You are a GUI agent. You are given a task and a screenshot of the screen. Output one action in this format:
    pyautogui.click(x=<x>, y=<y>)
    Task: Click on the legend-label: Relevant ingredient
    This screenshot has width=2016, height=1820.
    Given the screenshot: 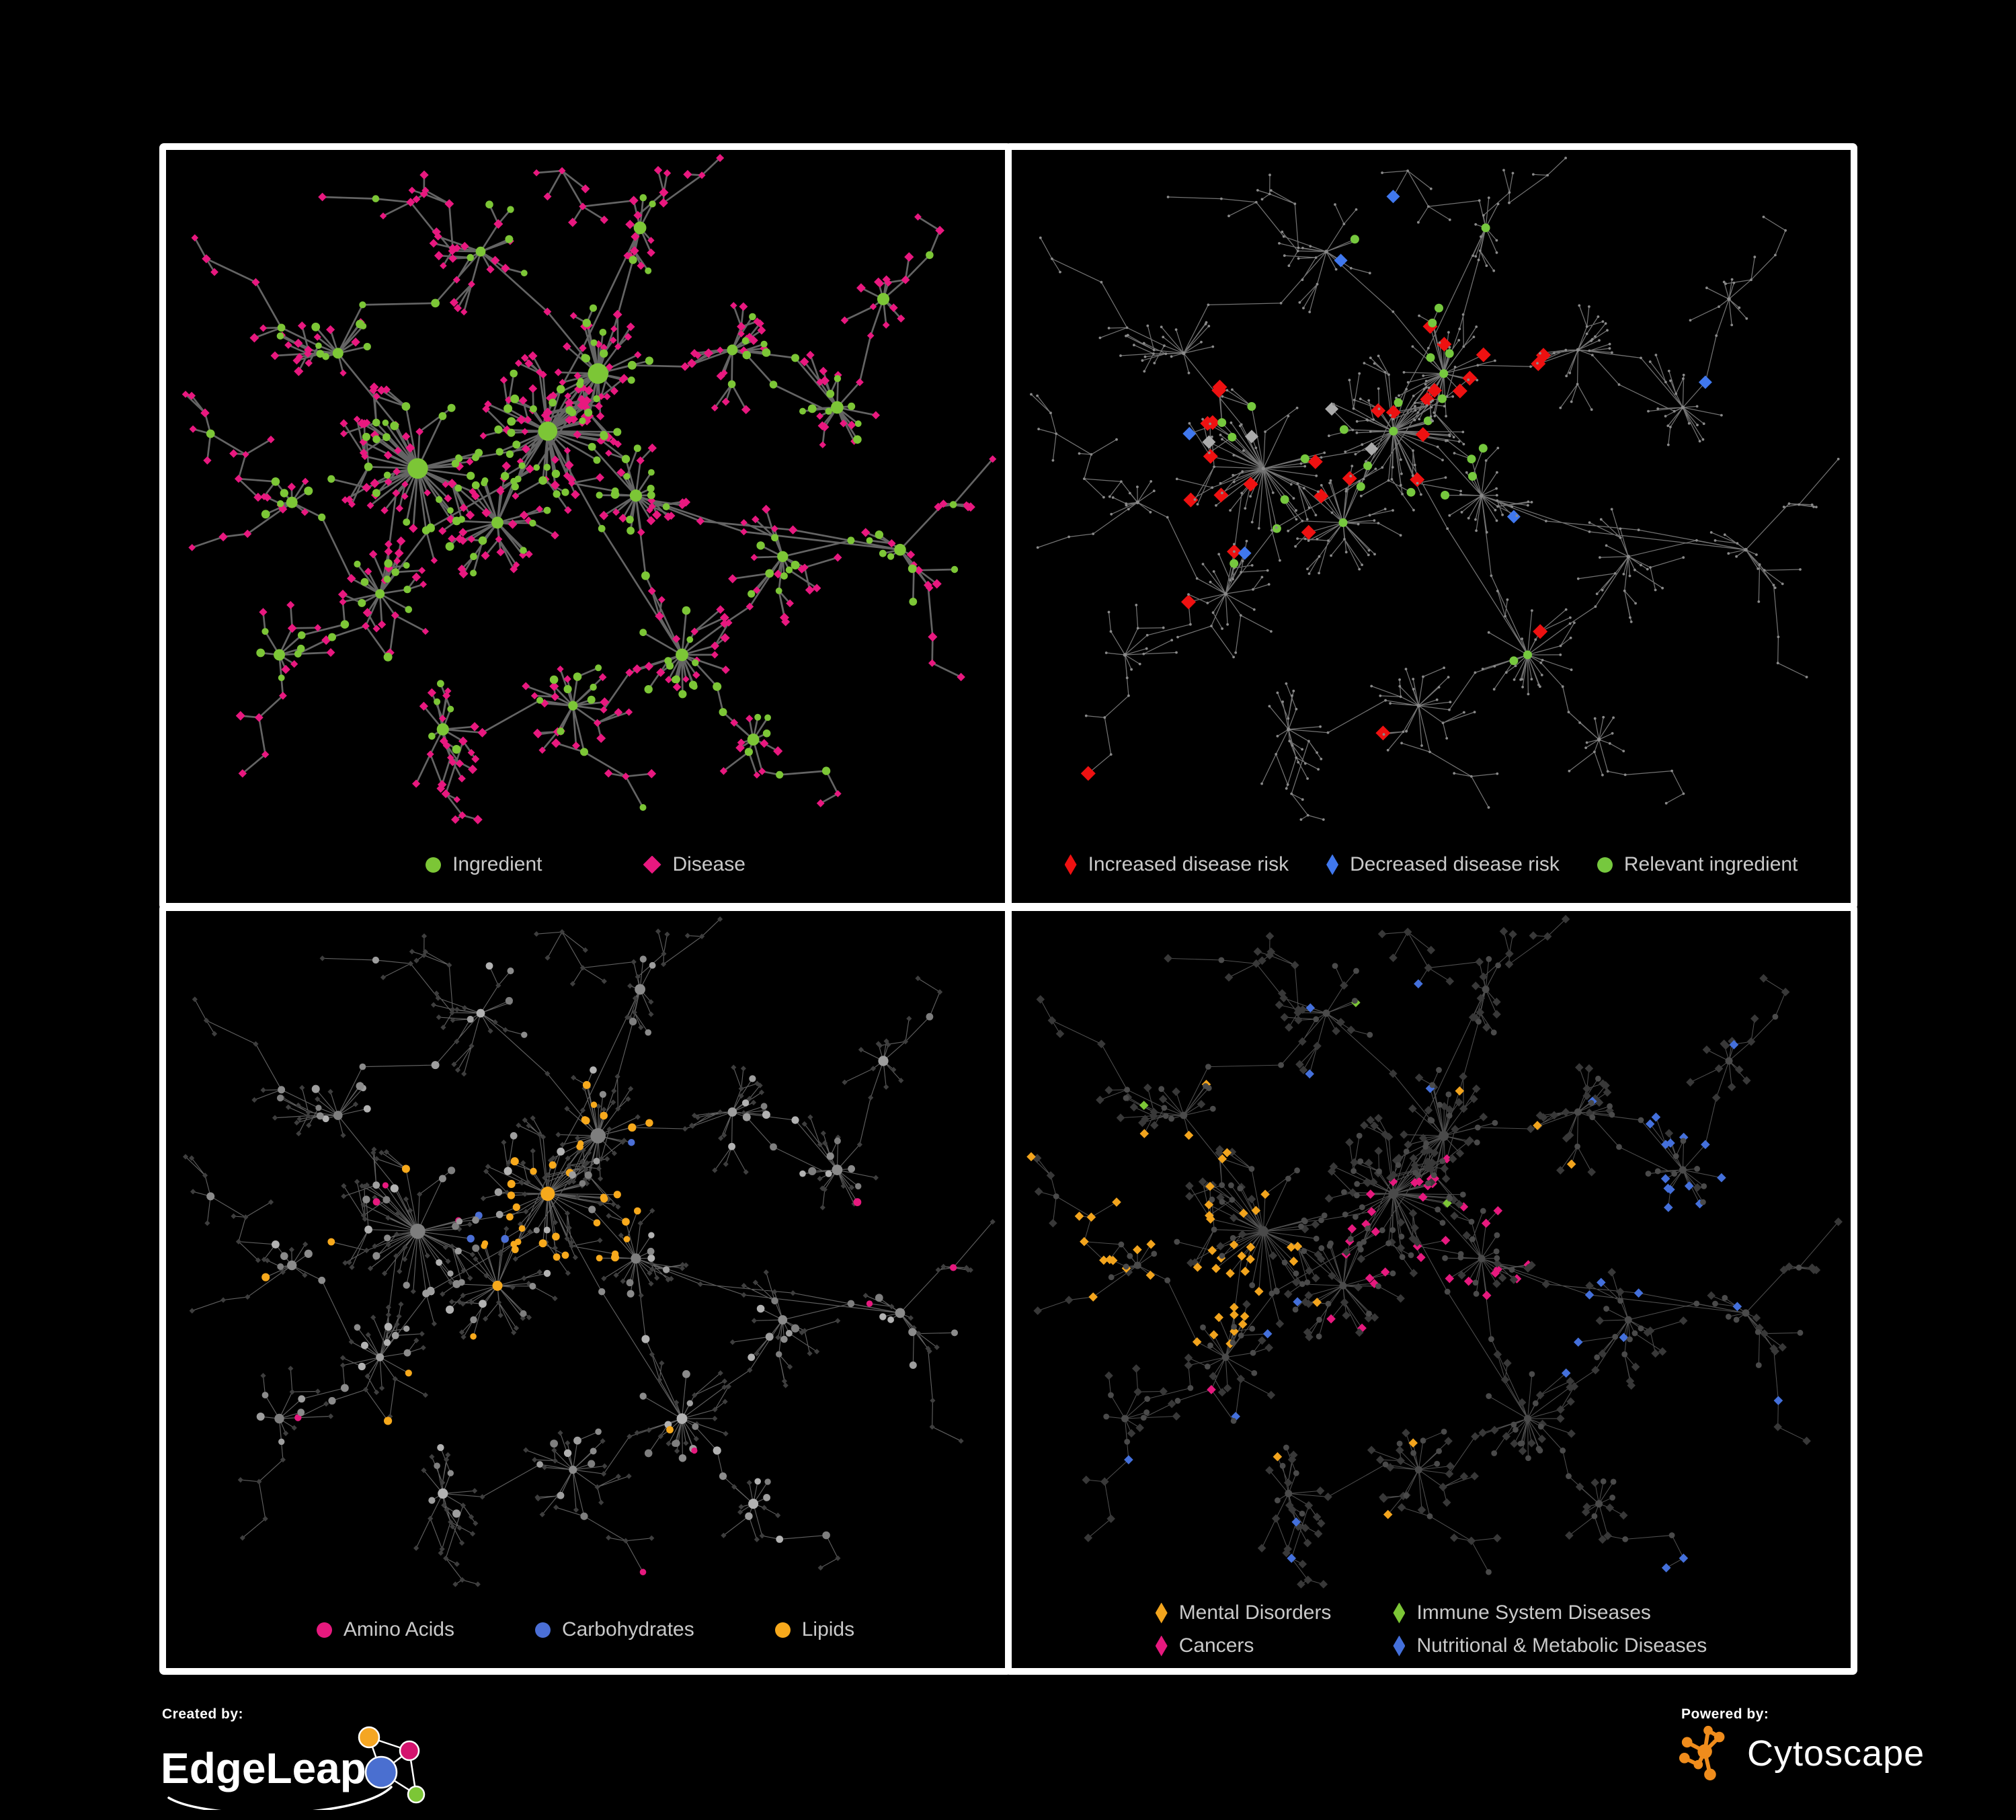 What is the action you would take?
    pyautogui.click(x=1710, y=864)
    